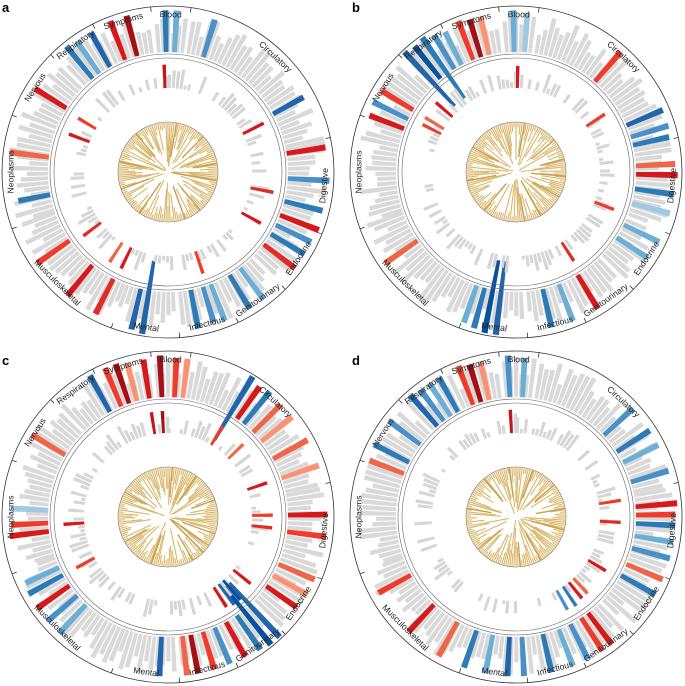 The width and height of the screenshot is (685, 686). Describe the element at coordinates (205, 165) in the screenshot. I see `center-spike-long` at that location.